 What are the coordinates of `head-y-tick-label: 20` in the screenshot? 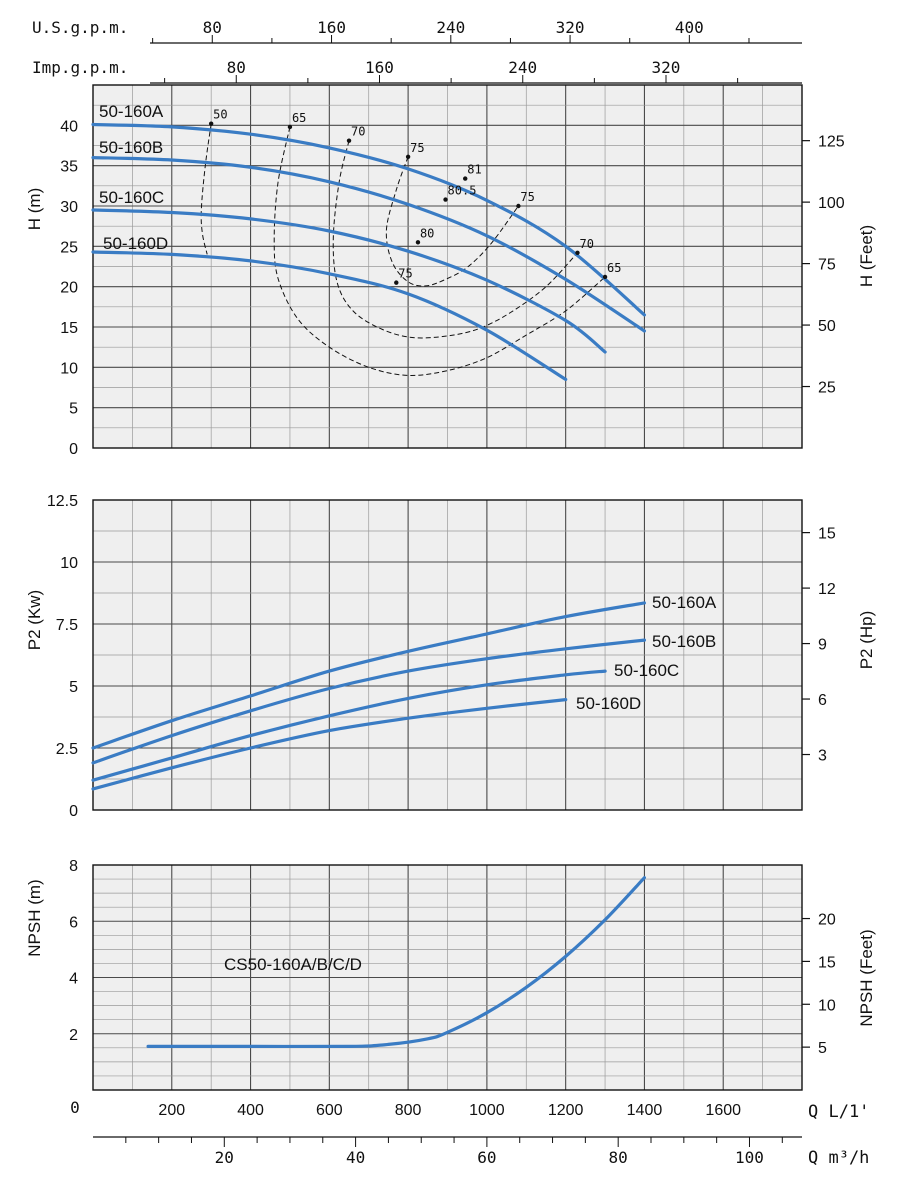 It's located at (69, 288).